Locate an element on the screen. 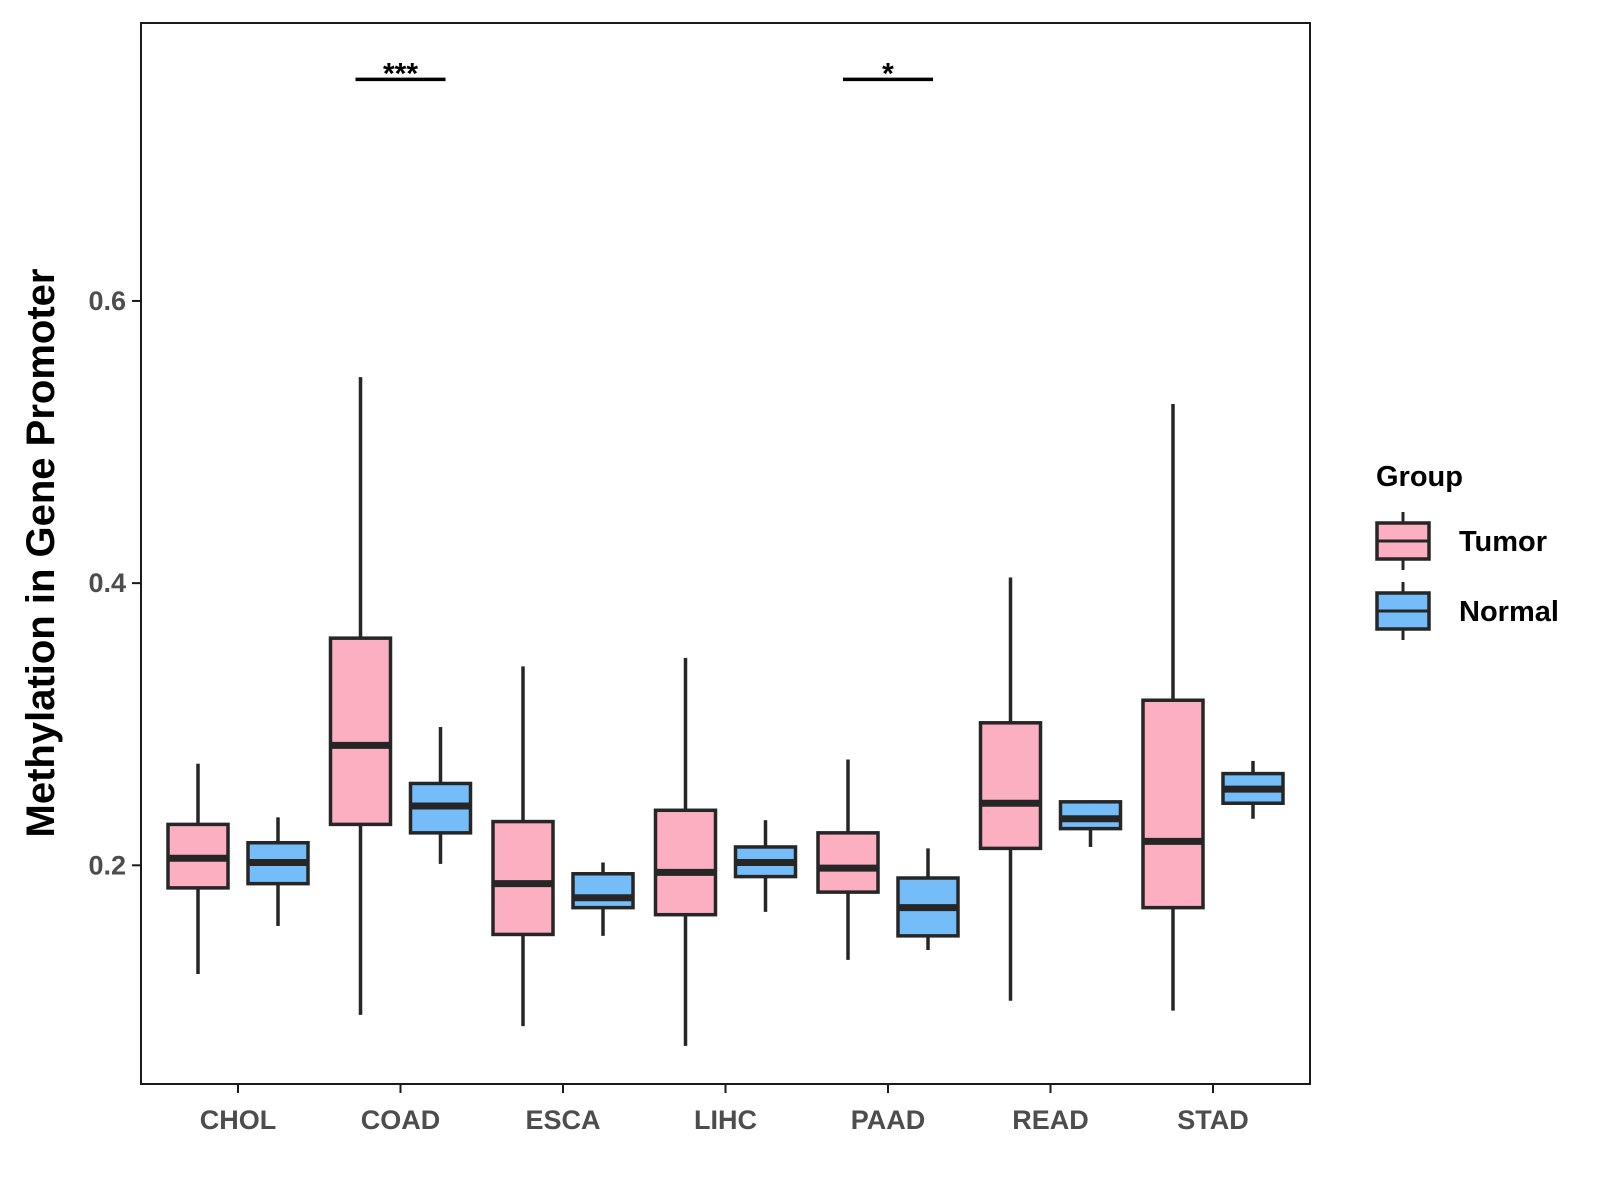 The image size is (1600, 1200). y-axis: 0.2 0.4 0.6 is located at coordinates (114, 583).